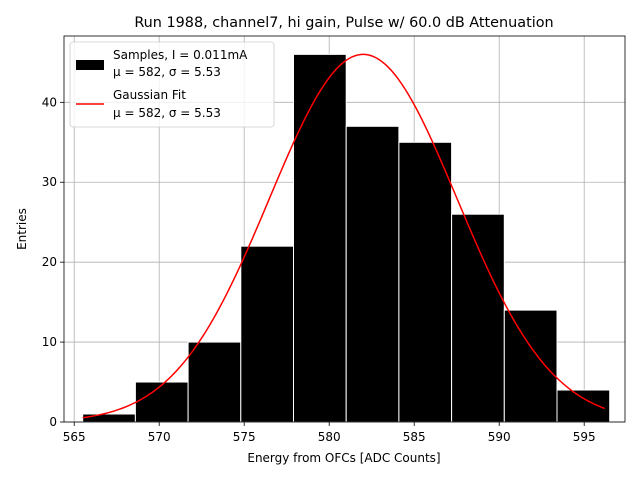 Image resolution: width=640 pixels, height=480 pixels. What do you see at coordinates (159, 437) in the screenshot?
I see `x-tick-label: 570` at bounding box center [159, 437].